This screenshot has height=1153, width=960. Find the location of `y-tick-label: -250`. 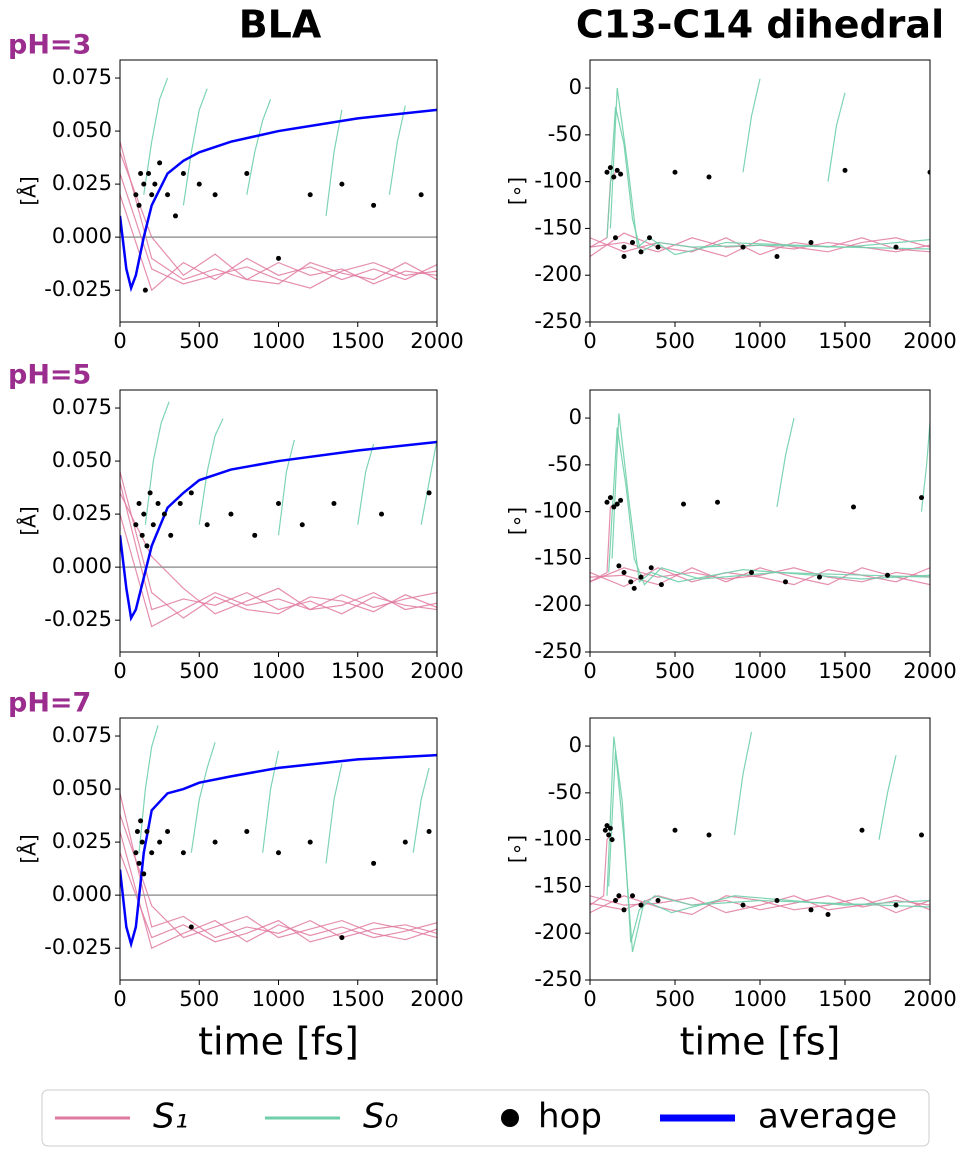

y-tick-label: -250 is located at coordinates (558, 979).